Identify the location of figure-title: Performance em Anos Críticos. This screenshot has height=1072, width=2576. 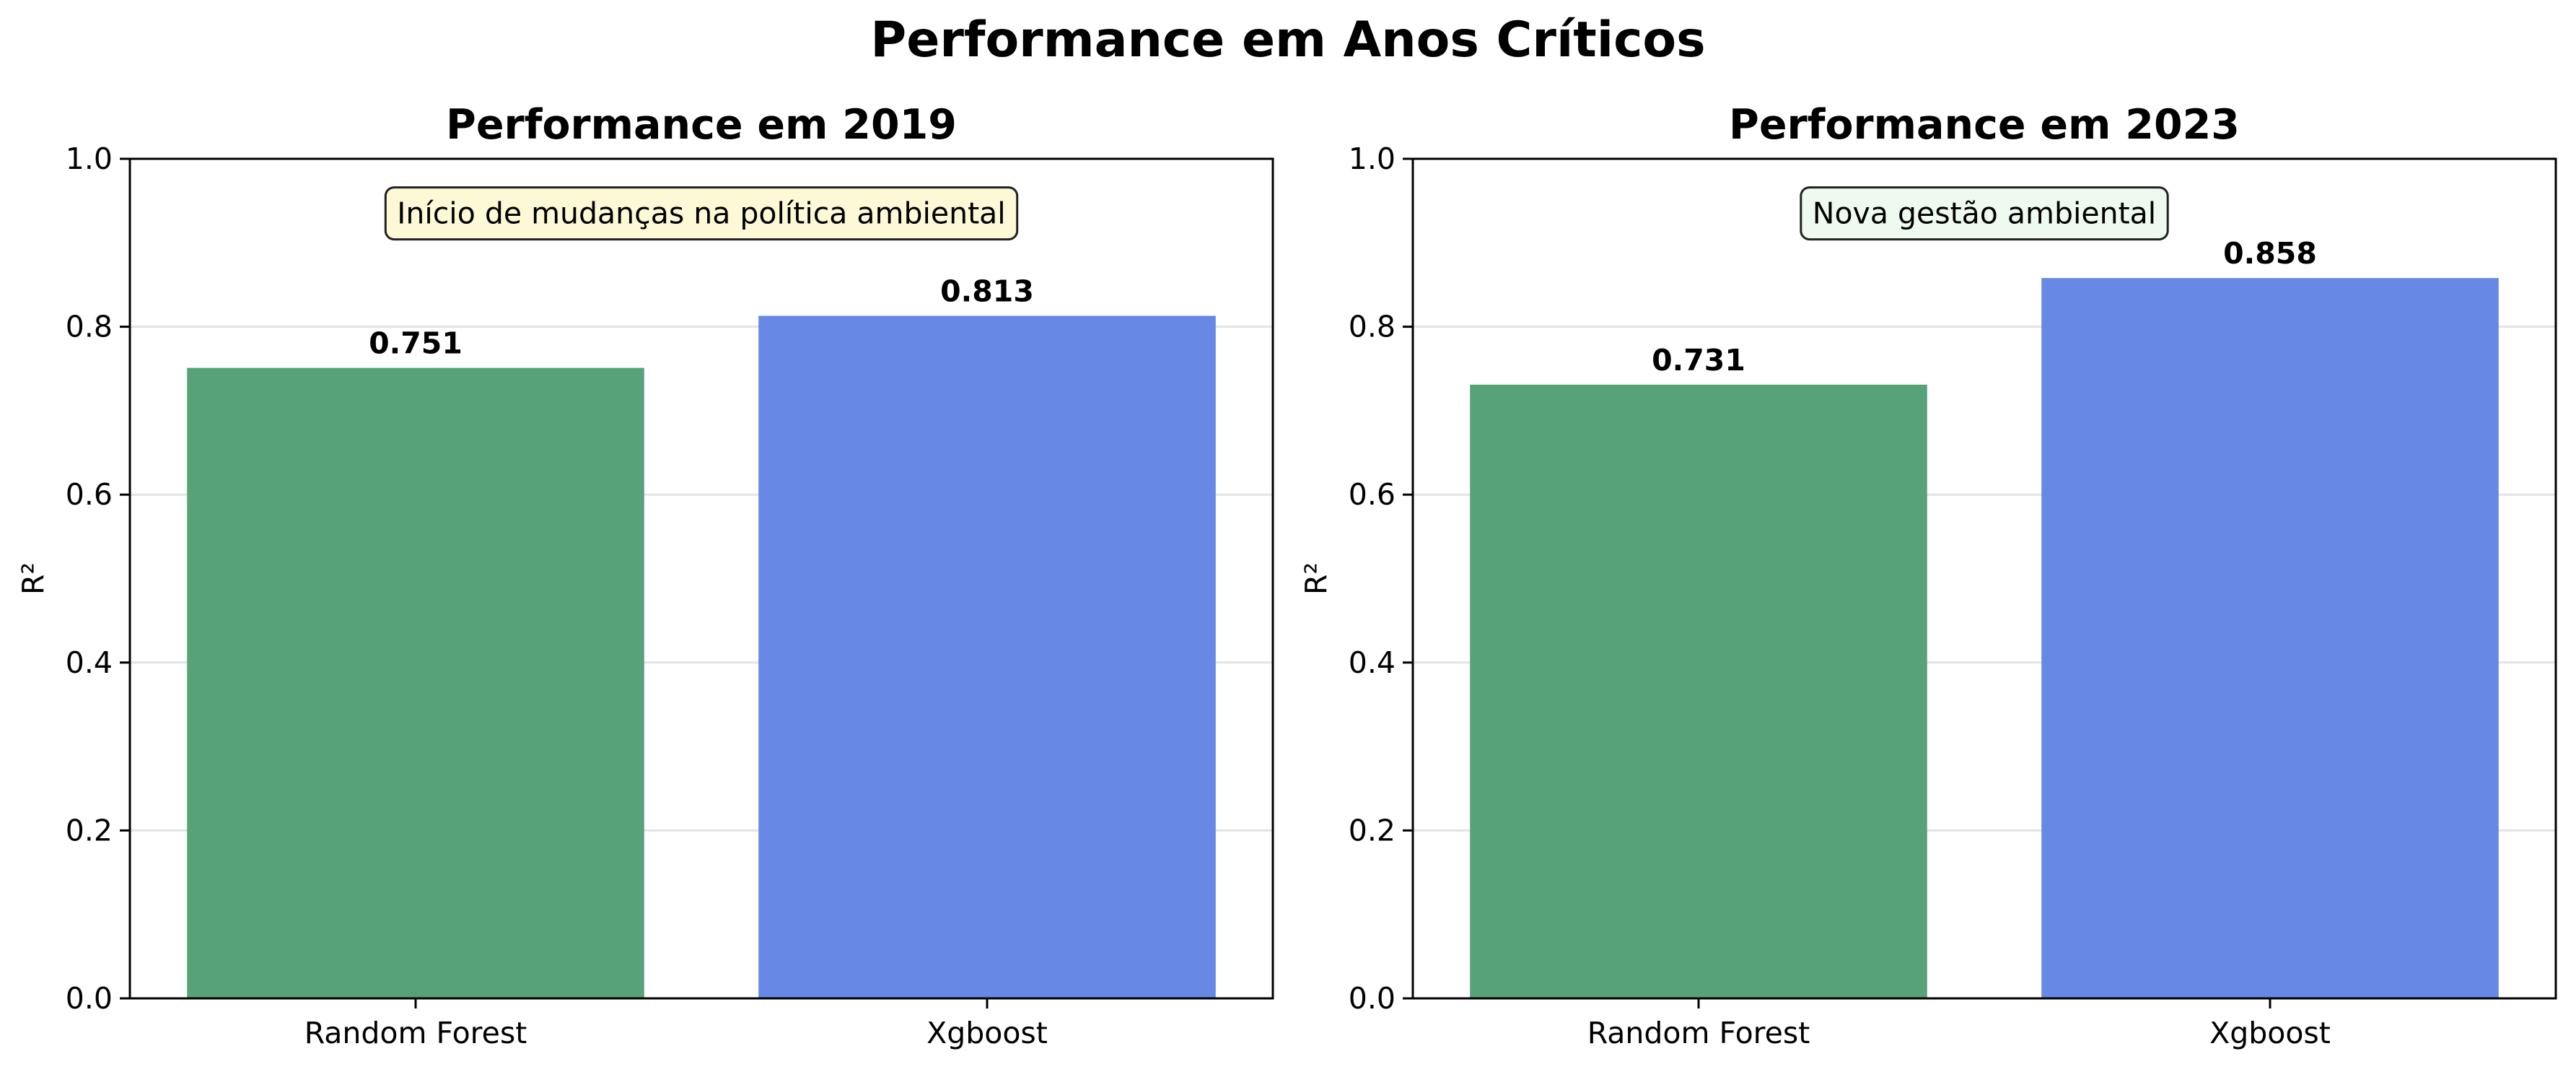
(1287, 40).